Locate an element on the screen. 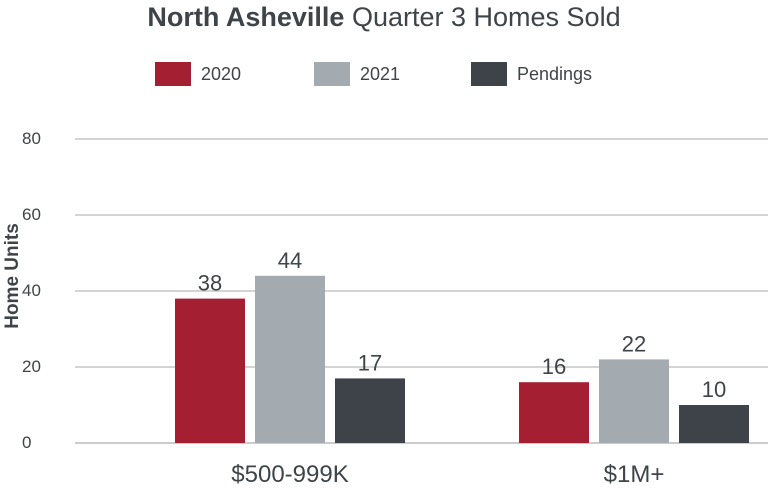 The image size is (768, 493). y-tick-label-40: 40 is located at coordinates (31, 290).